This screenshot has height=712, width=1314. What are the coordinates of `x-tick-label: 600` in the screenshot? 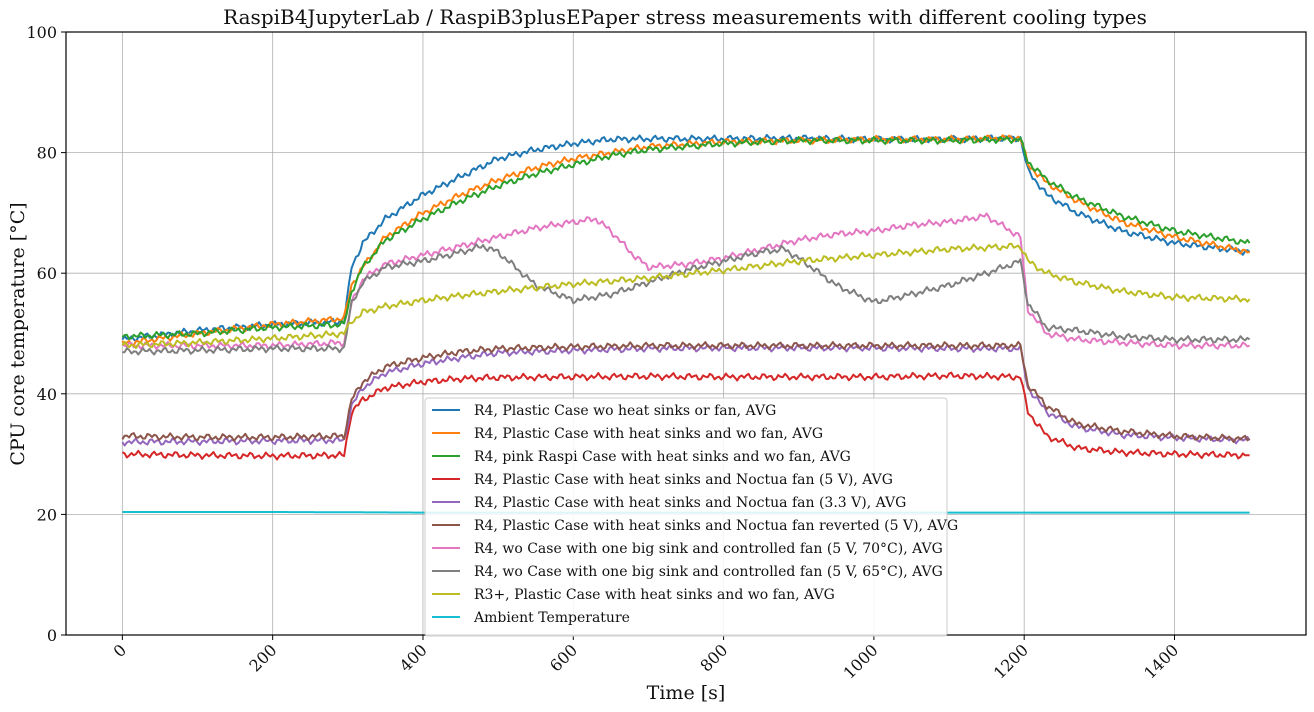 It's located at (563, 657).